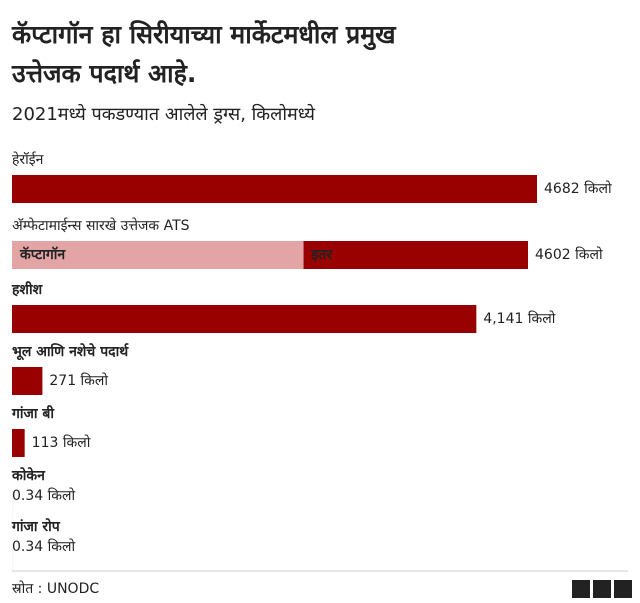  What do you see at coordinates (569, 254) in the screenshot?
I see `value-label: 4602 किलो` at bounding box center [569, 254].